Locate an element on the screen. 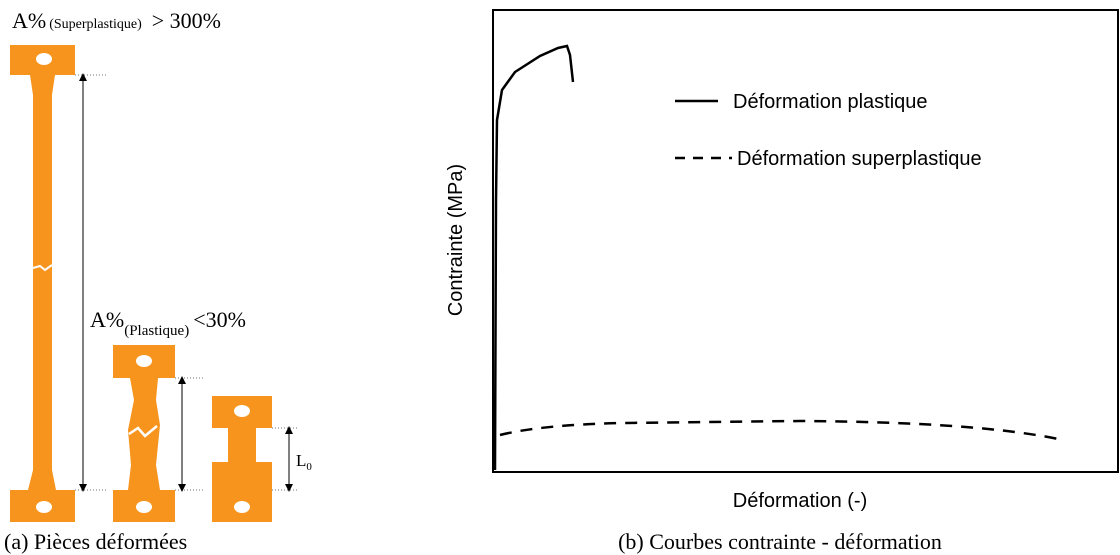 This screenshot has width=1120, height=555. x-axis-label: Déformation (-) is located at coordinates (800, 501).